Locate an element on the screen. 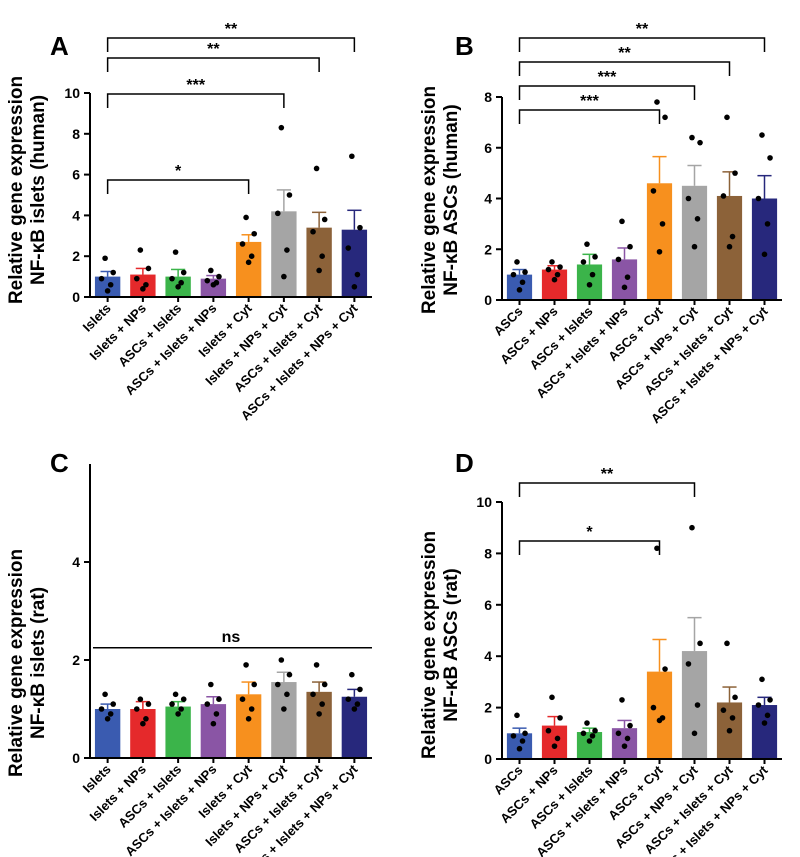  y-tick-label: 8 is located at coordinates (76, 134).